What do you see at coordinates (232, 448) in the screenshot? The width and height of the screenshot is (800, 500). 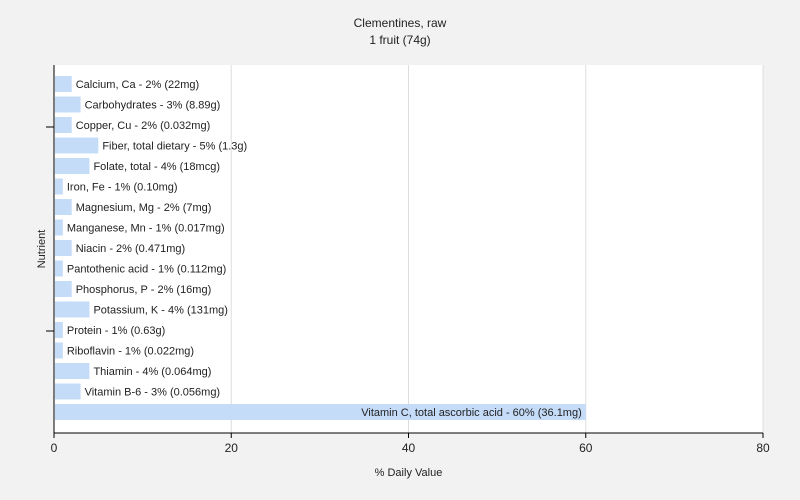 I see `x-tick-label: 20` at bounding box center [232, 448].